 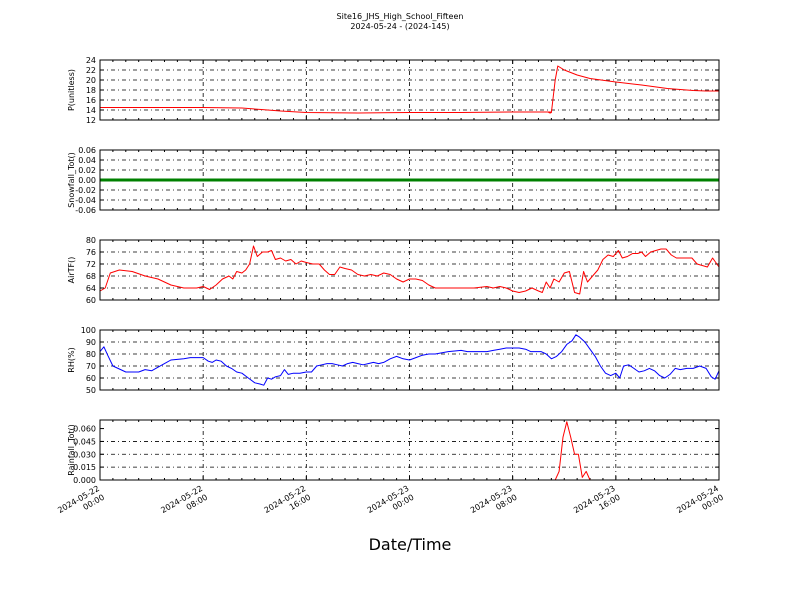 I want to click on y-tick-label: 0.06, so click(x=87, y=150).